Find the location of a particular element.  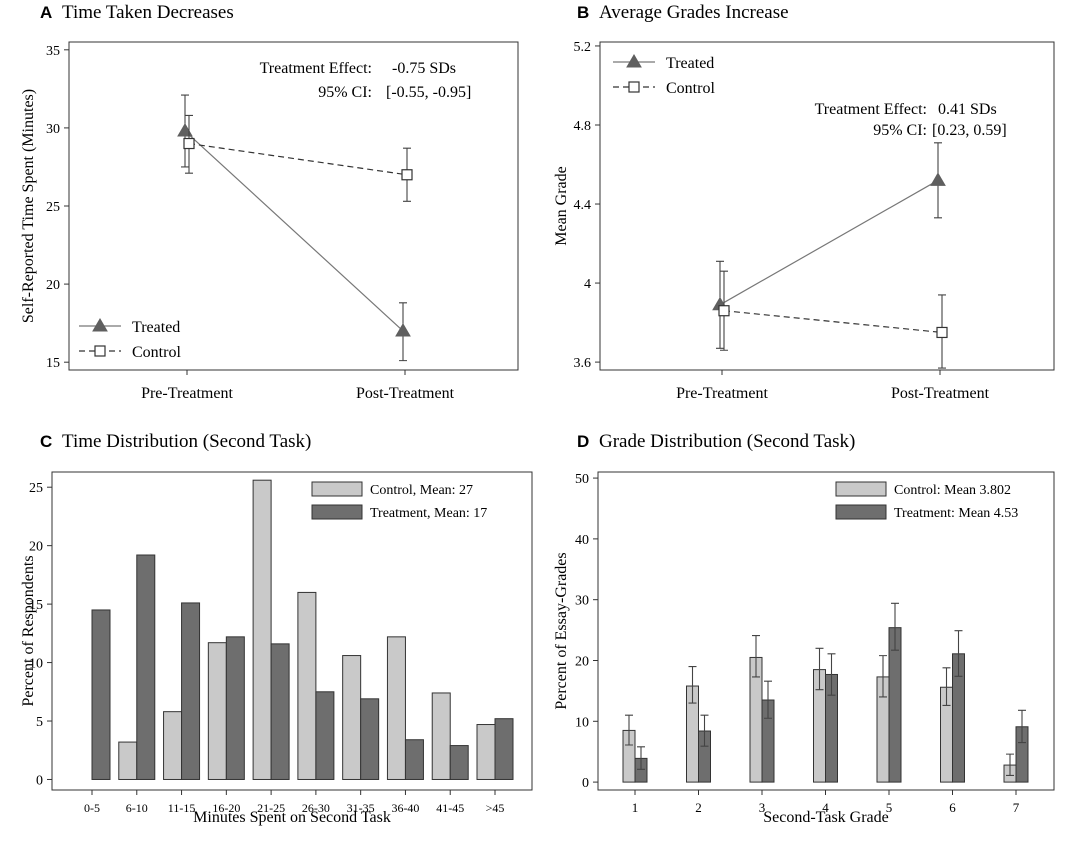

legend-label: Treatment: Mean 4.53 is located at coordinates (956, 513).